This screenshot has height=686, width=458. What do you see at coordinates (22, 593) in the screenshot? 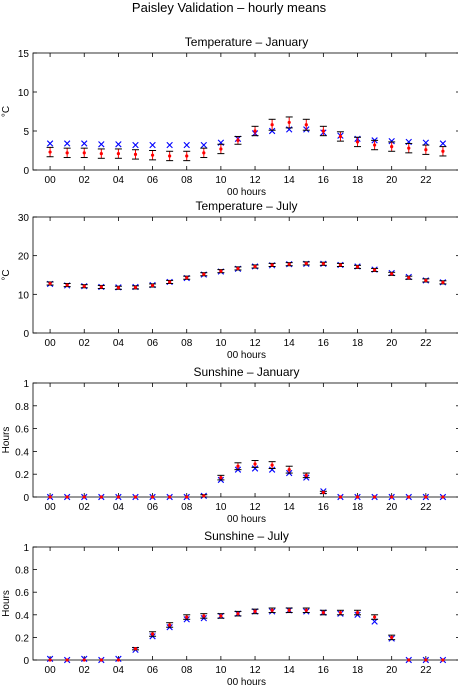
I see `y-tick-label: 0.6` at bounding box center [22, 593].